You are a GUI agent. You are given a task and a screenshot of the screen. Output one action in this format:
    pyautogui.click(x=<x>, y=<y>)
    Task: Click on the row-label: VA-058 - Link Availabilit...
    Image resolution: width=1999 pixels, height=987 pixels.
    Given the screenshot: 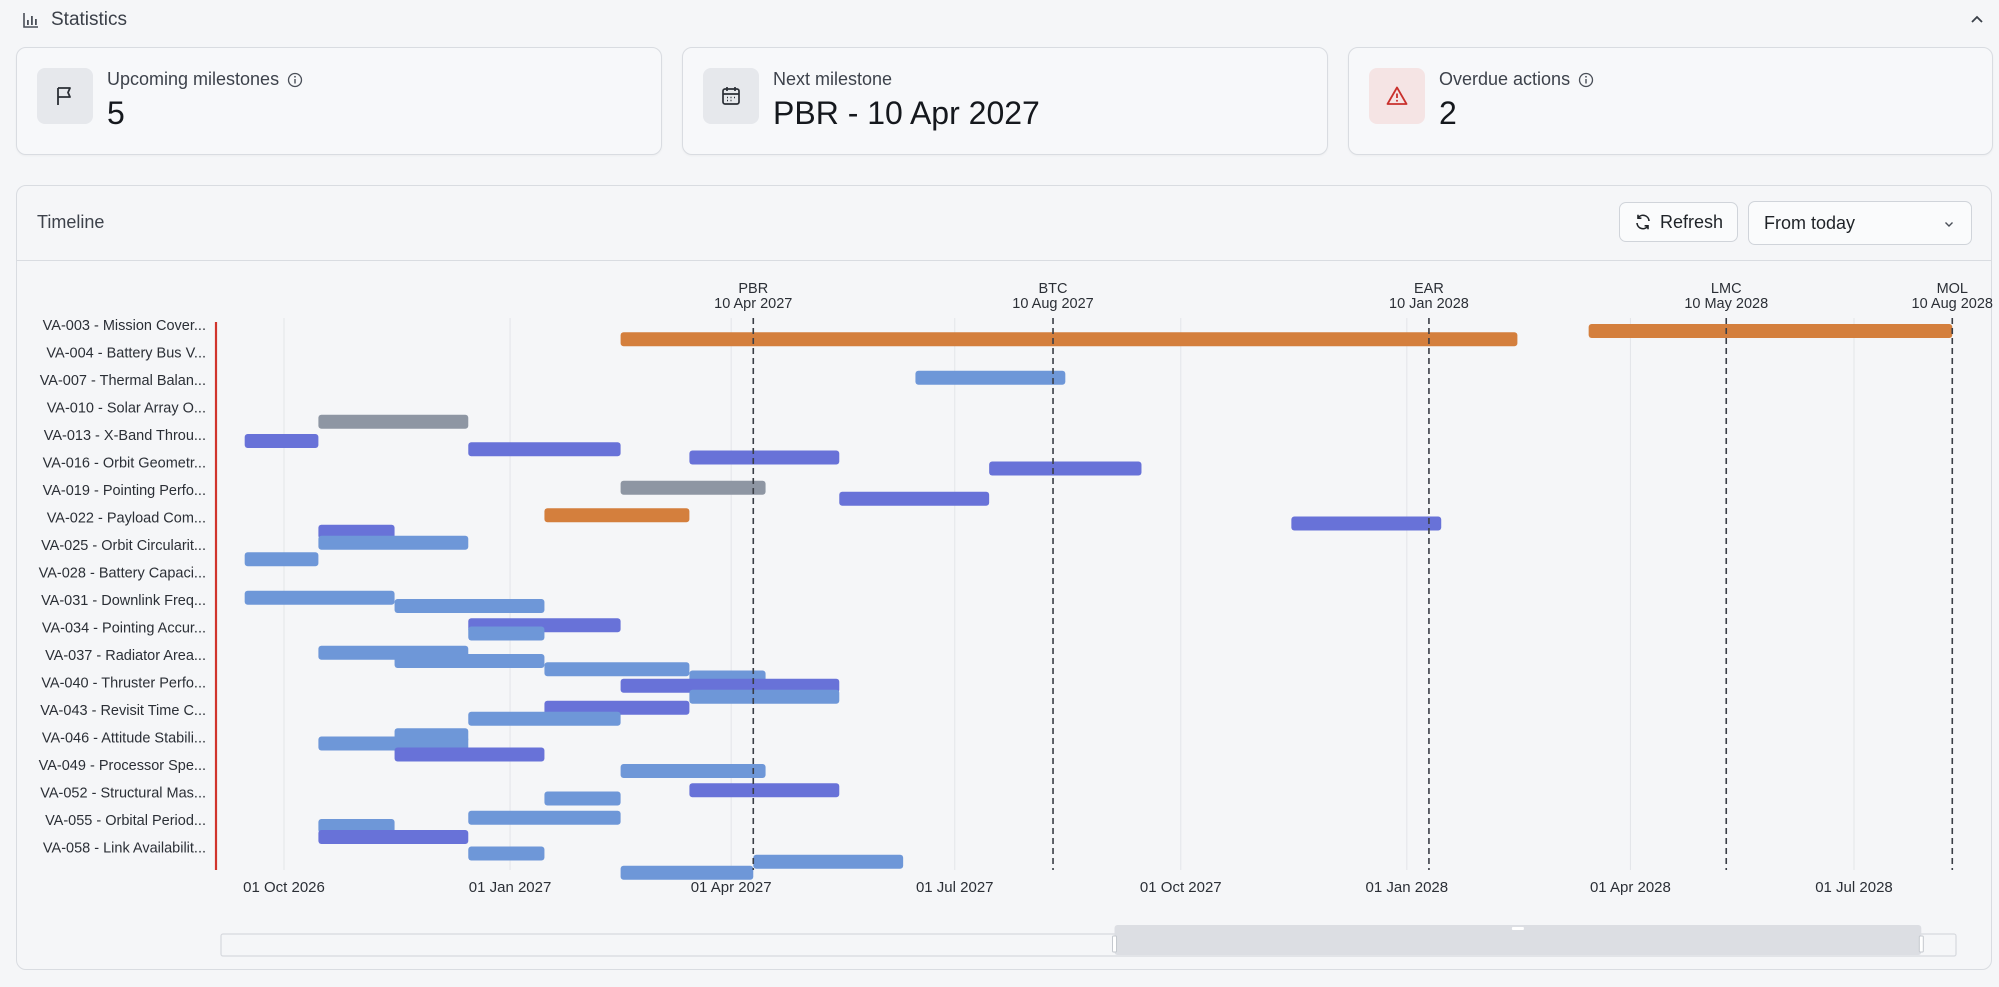 What is the action you would take?
    pyautogui.click(x=124, y=849)
    